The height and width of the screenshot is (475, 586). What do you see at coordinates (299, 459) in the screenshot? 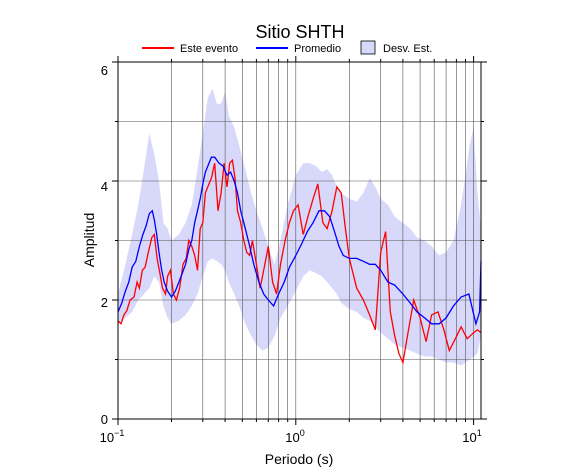
I see `x-axis-label: Periodo (s)` at bounding box center [299, 459].